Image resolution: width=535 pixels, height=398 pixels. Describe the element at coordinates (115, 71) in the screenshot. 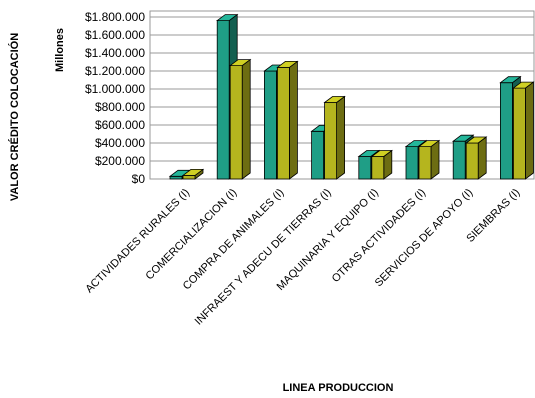

I see `y-tick-label: $1.200.000` at that location.